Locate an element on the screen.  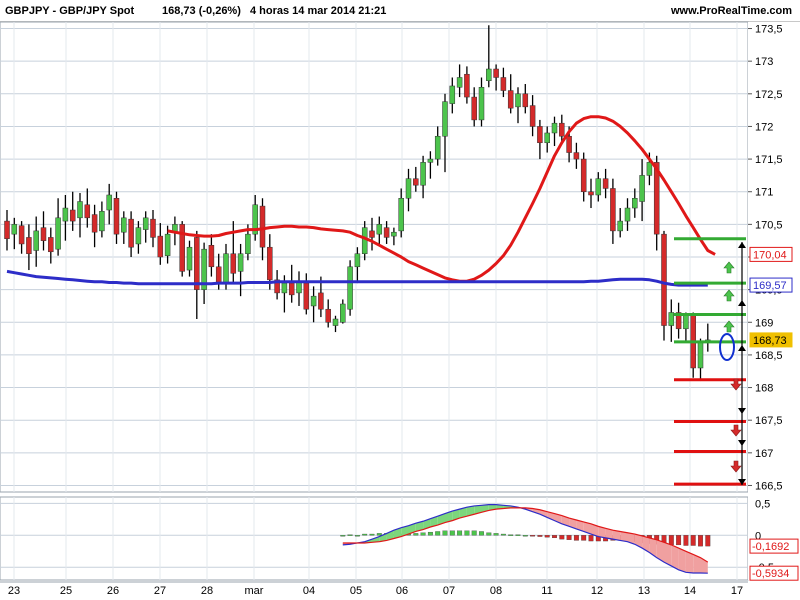
x-tick-label: 06 is located at coordinates (402, 591).